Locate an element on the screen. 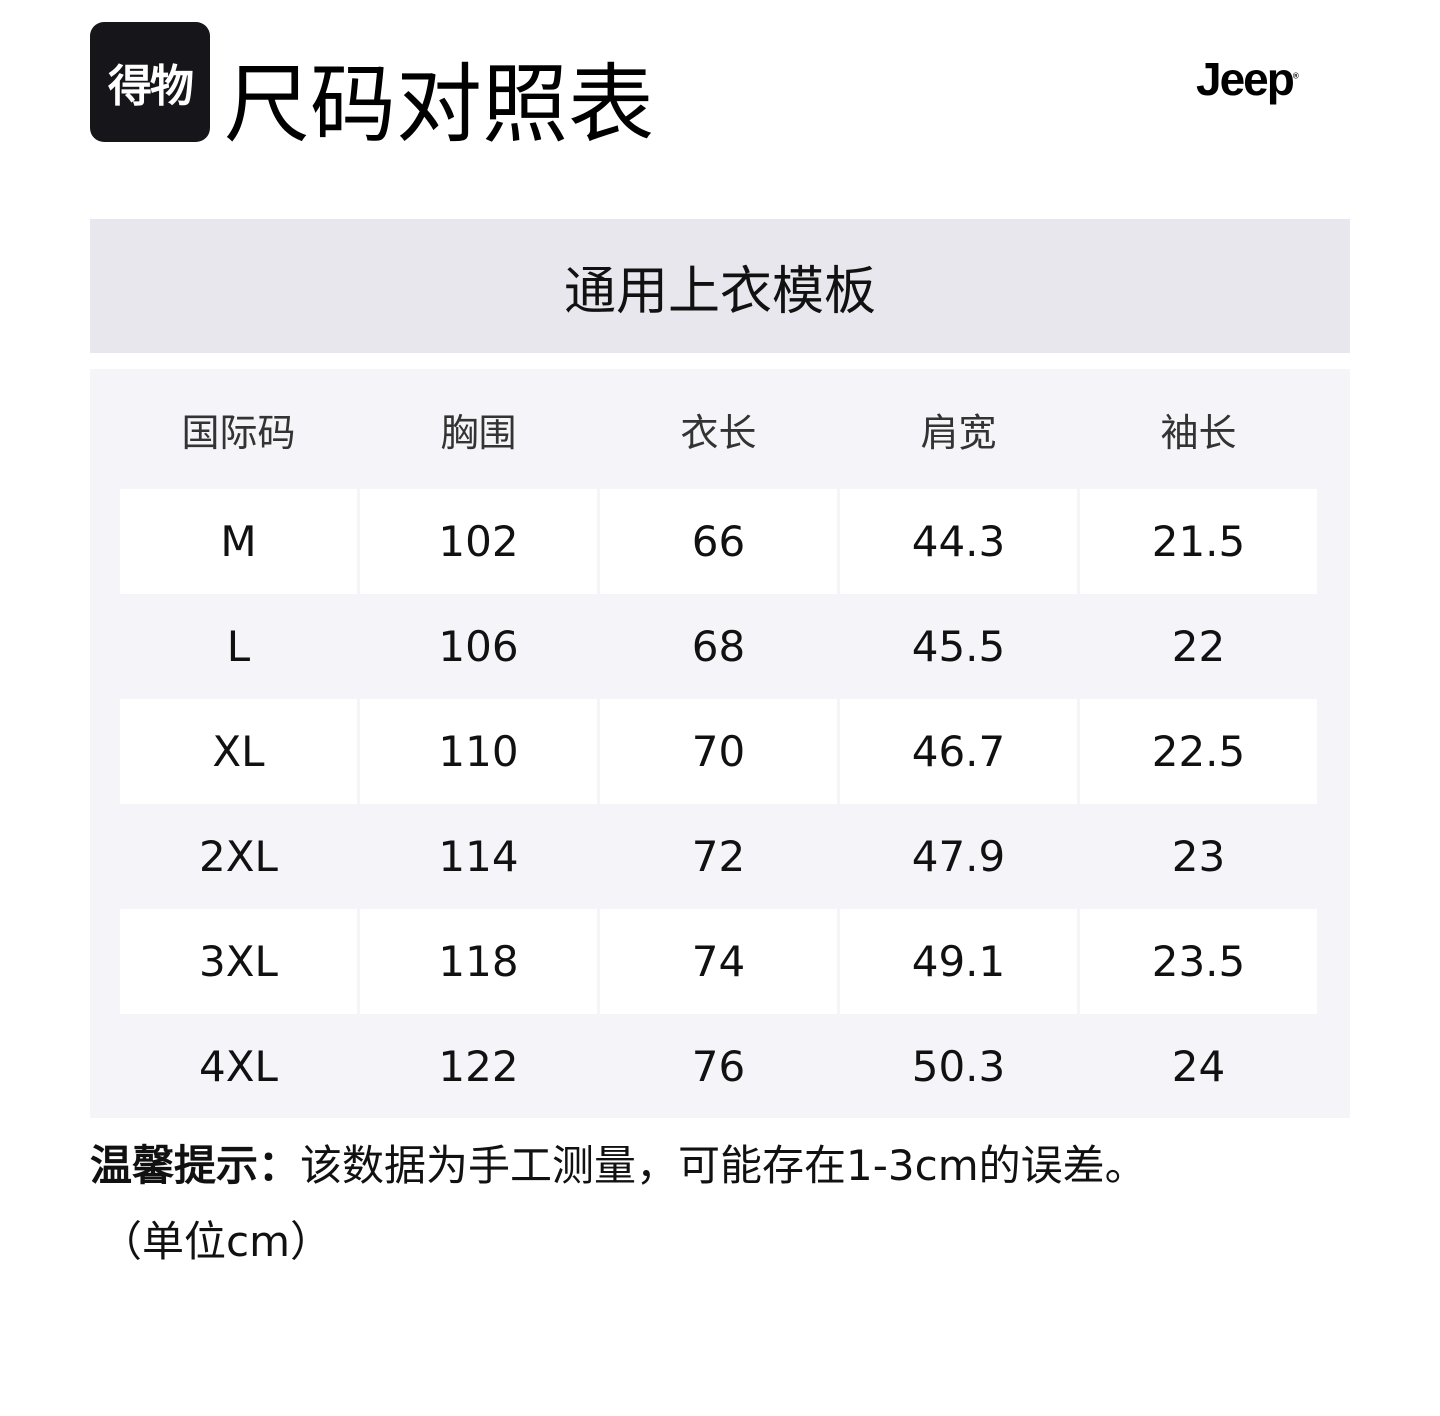 The image size is (1440, 1416). table-cell: 106 is located at coordinates (478, 646).